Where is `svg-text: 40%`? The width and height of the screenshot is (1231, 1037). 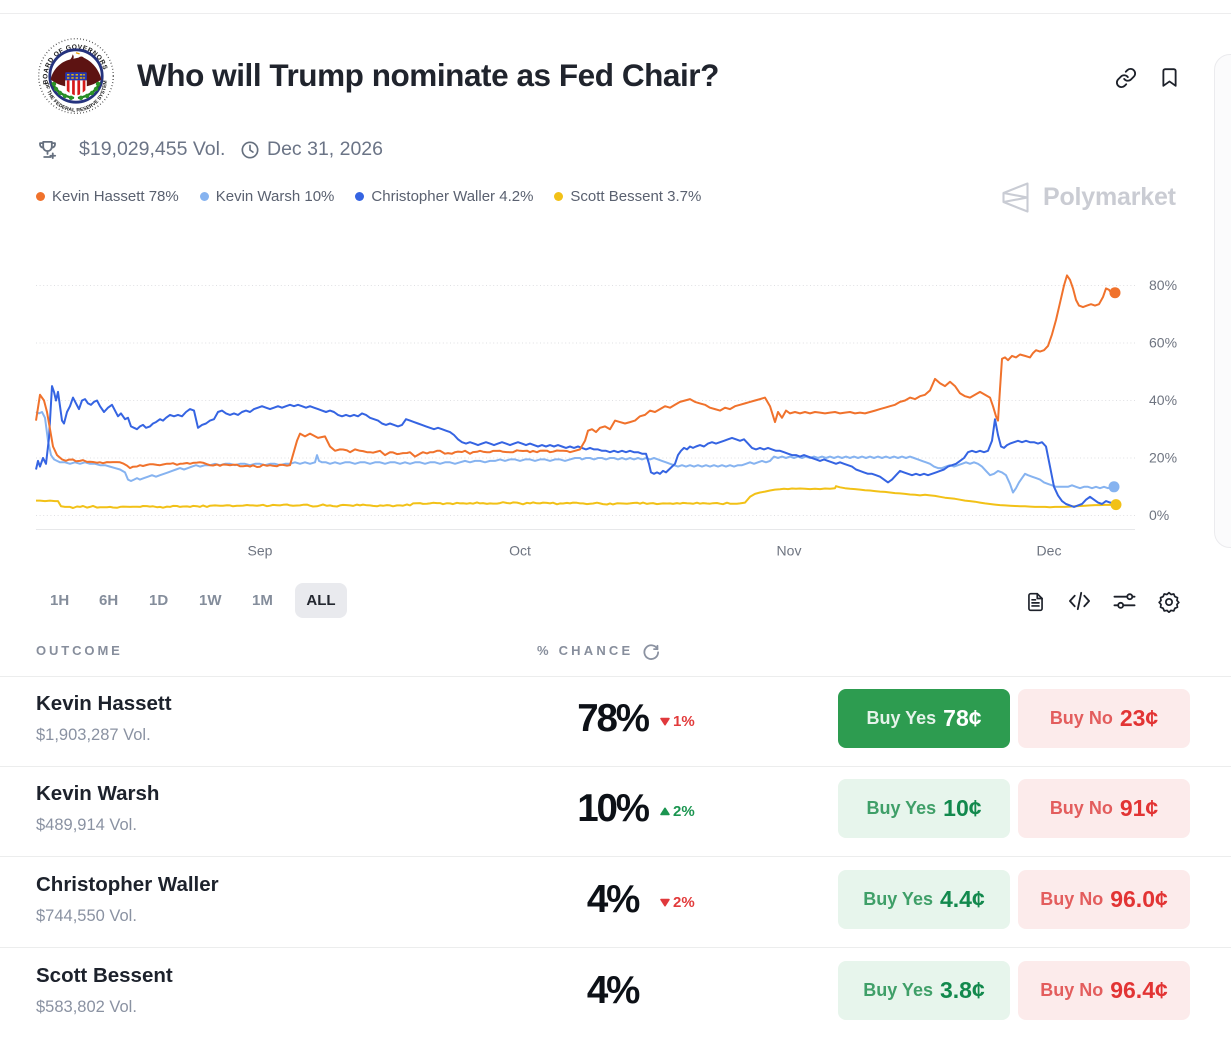
svg-text: 40% is located at coordinates (1163, 400).